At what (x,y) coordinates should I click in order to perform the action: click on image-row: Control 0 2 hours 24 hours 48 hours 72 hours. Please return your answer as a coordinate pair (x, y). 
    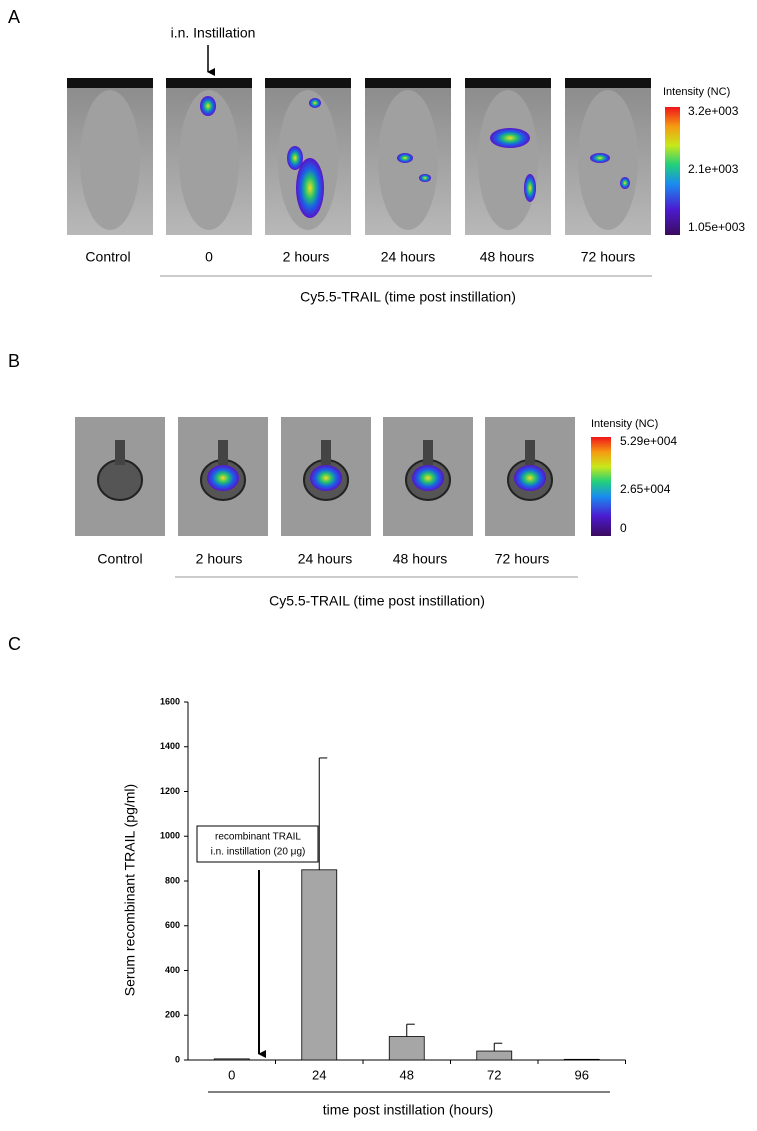
    Looking at the image, I should click on (359, 171).